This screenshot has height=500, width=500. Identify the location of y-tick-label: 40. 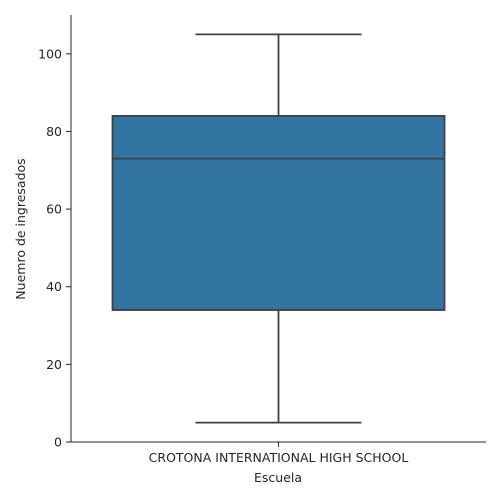
(54, 286).